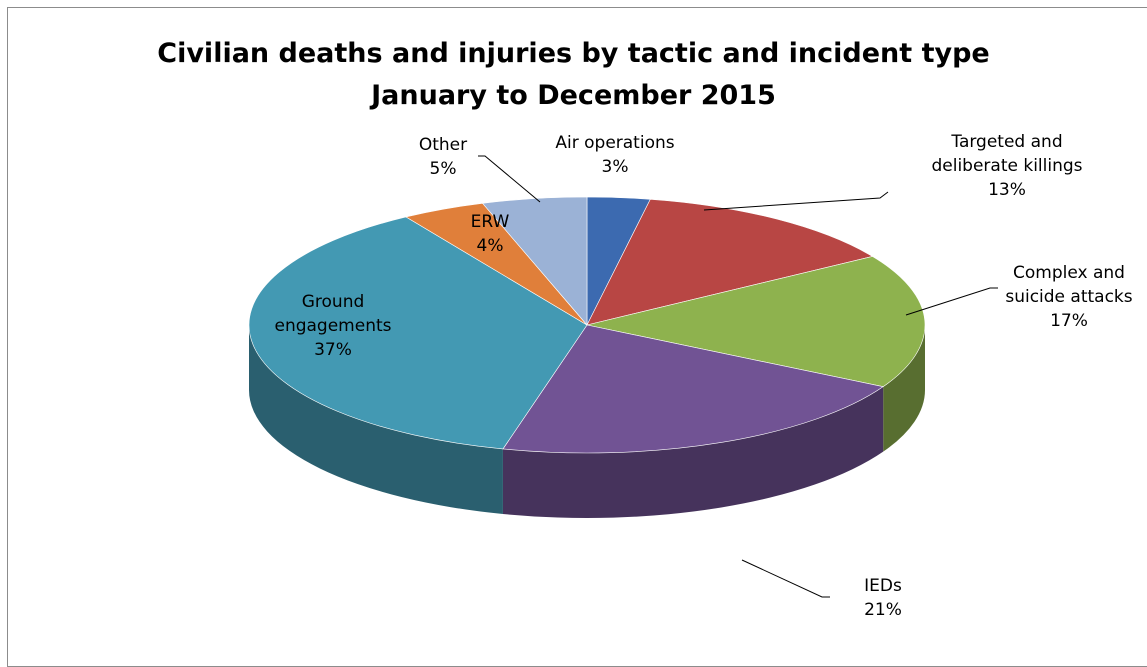  What do you see at coordinates (1069, 321) in the screenshot?
I see `data-label-value: 17%` at bounding box center [1069, 321].